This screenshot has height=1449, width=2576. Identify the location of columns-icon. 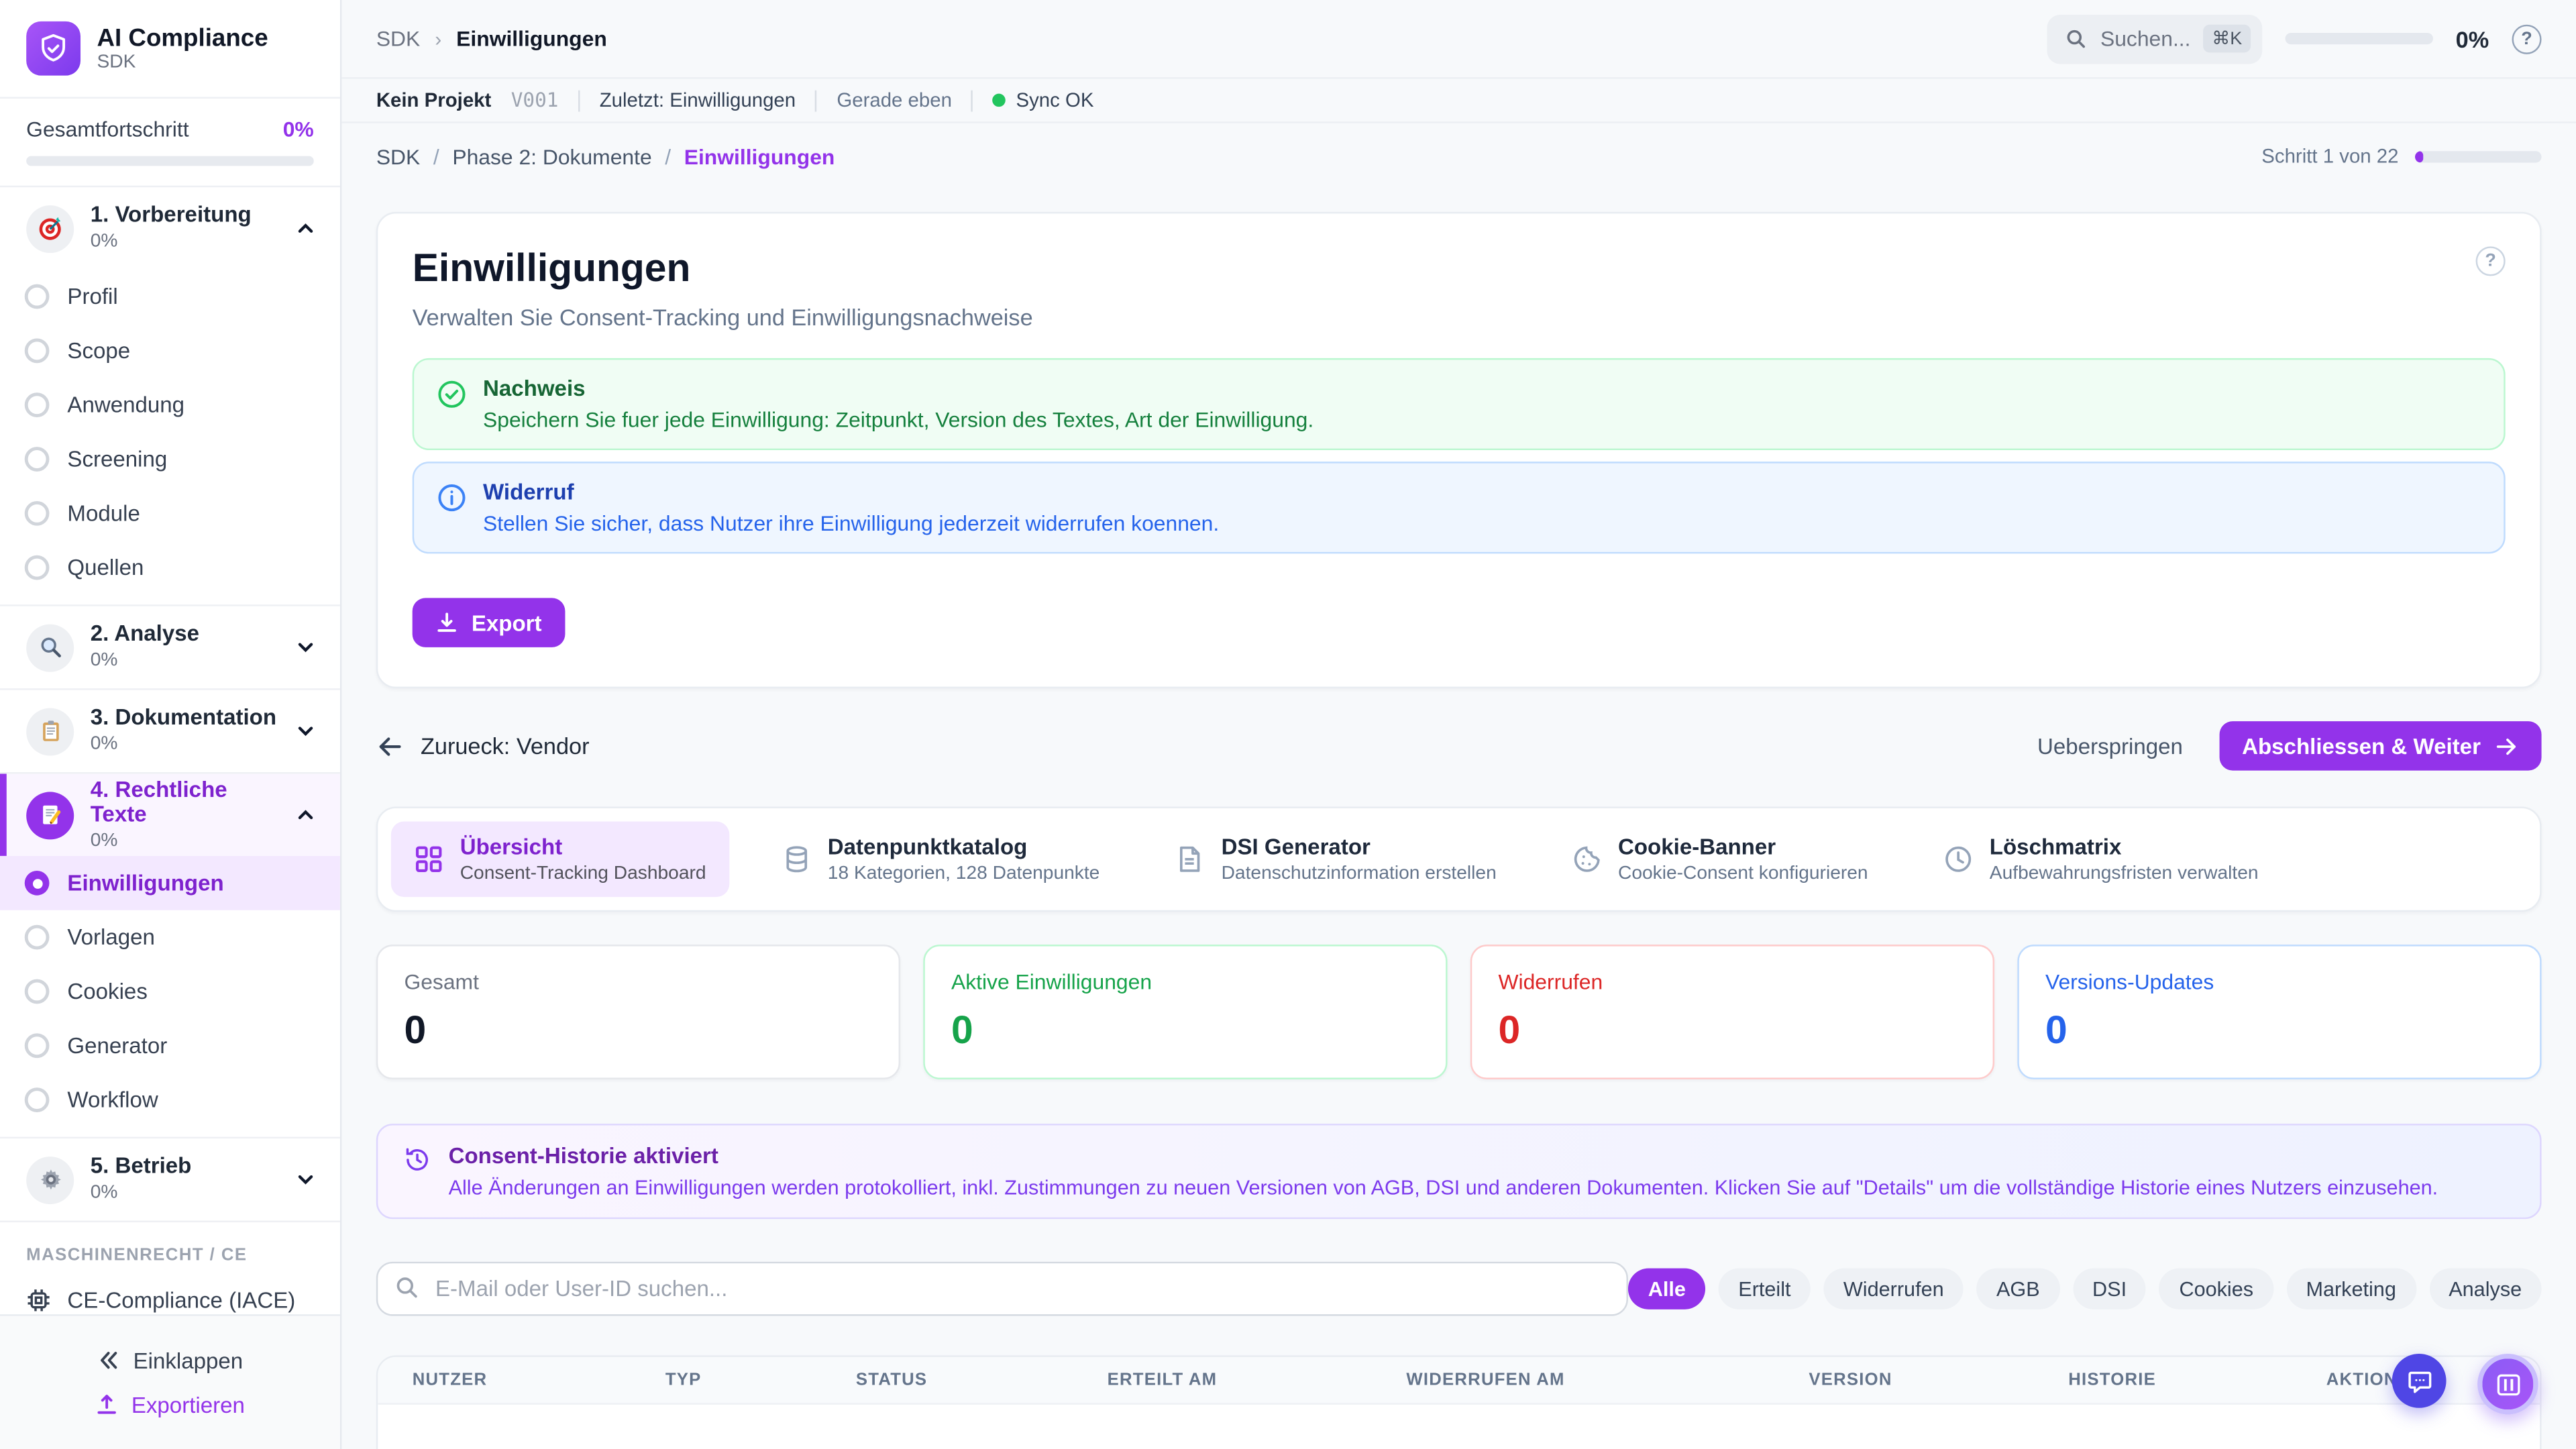
(2508, 1384).